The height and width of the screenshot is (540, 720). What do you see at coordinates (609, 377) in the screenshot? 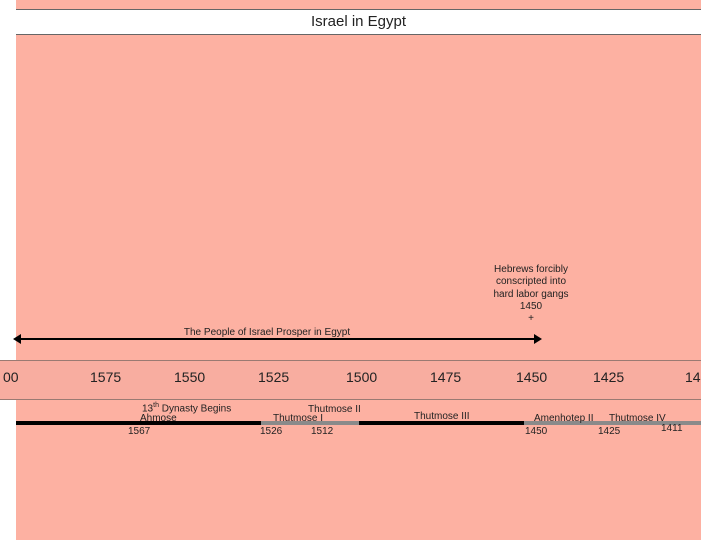
I see `year-tick: 1425` at bounding box center [609, 377].